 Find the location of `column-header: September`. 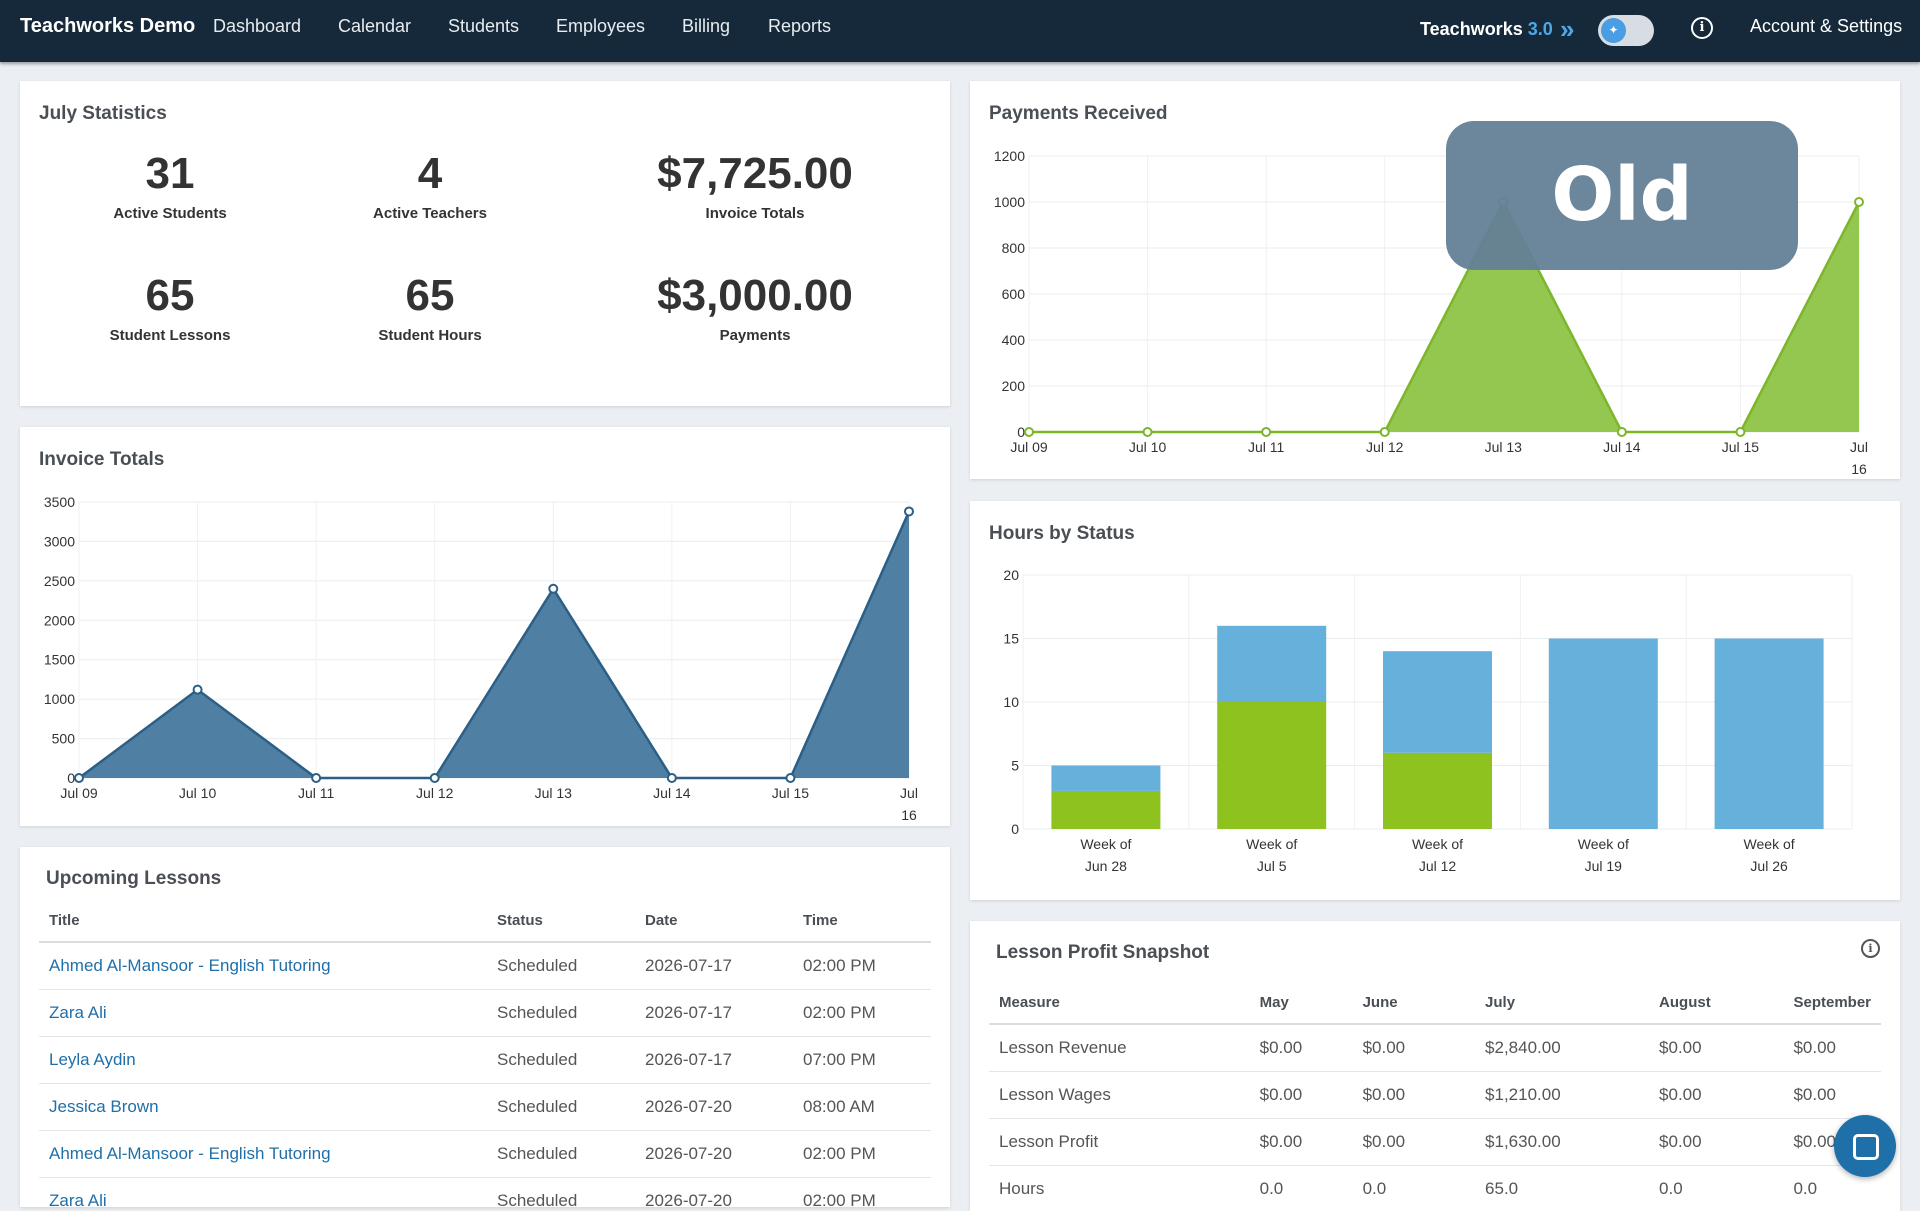

column-header: September is located at coordinates (1832, 1002).